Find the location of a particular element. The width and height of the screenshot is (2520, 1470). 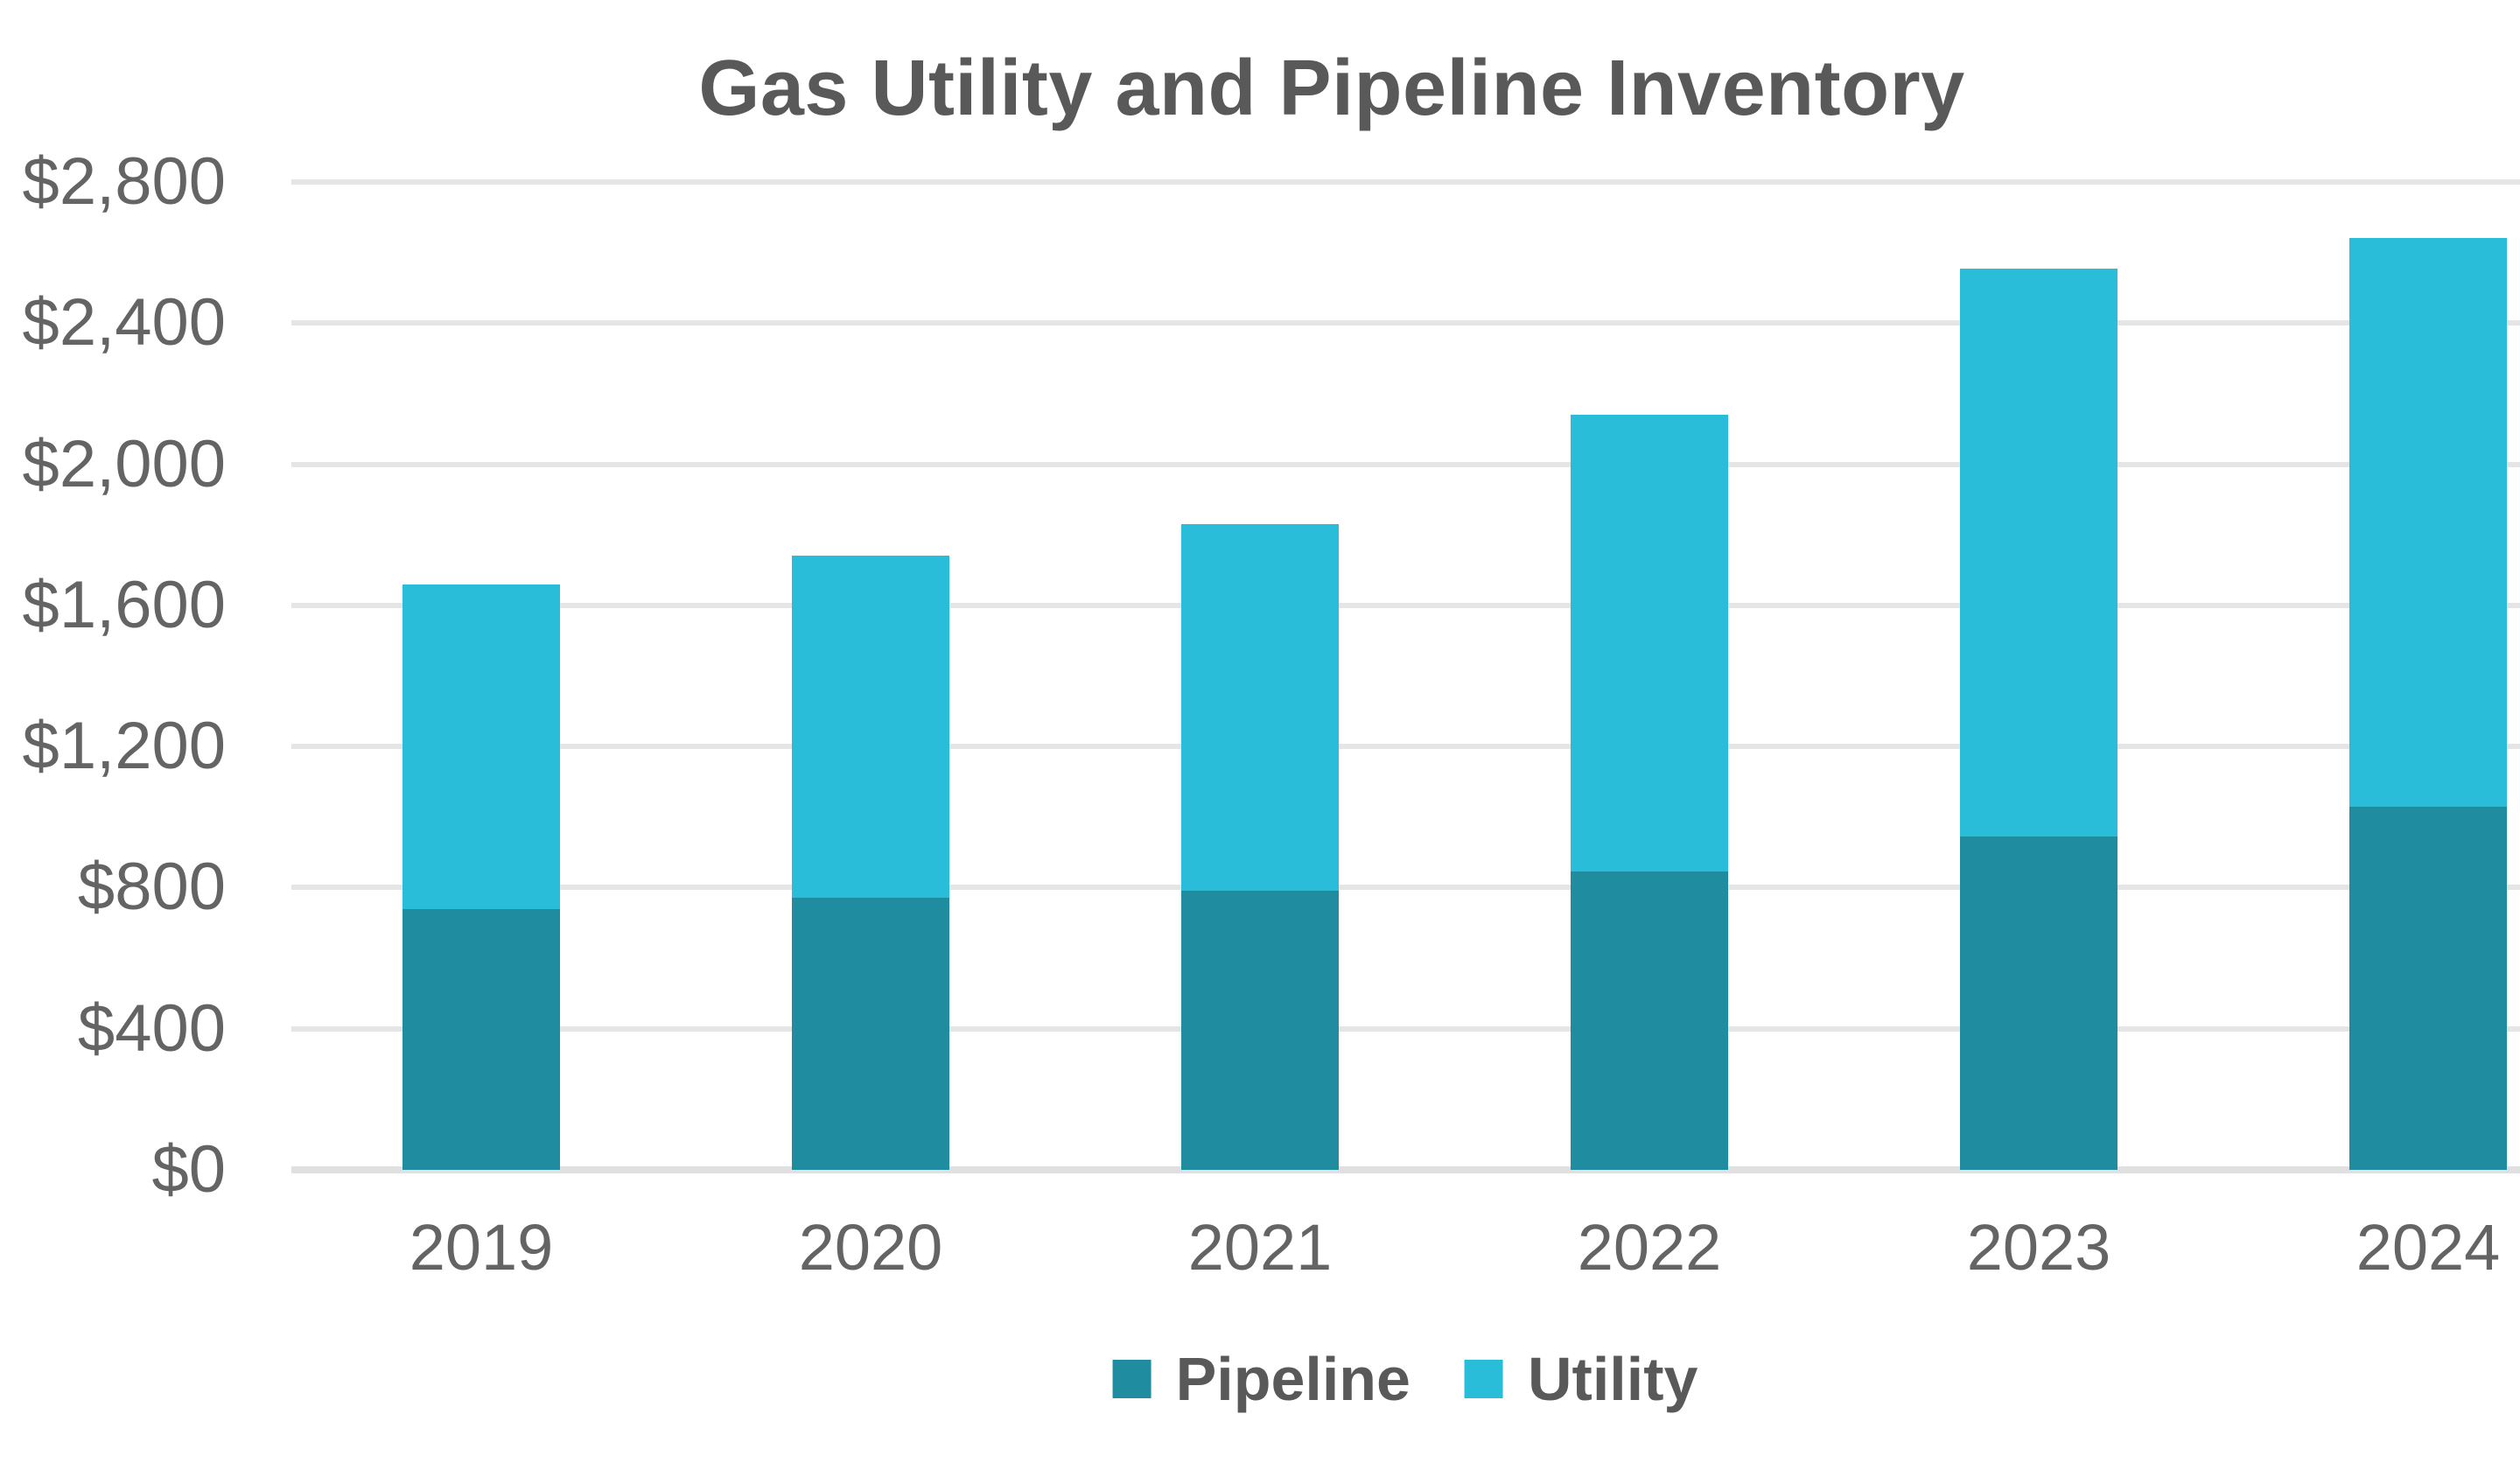

y-axis-tick-label: $2,800 is located at coordinates (124, 181).